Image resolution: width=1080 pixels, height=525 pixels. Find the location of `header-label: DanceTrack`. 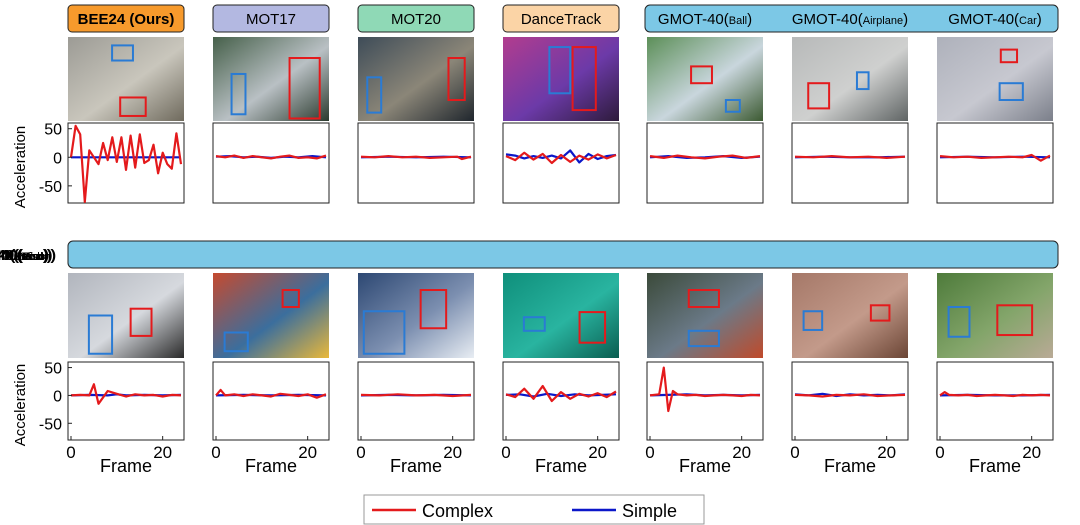

header-label: DanceTrack is located at coordinates (561, 19).